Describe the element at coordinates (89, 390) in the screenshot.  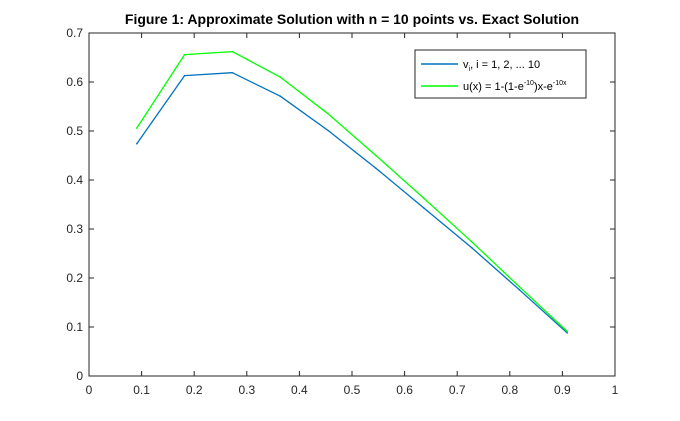
I see `x-tick-label: 0` at that location.